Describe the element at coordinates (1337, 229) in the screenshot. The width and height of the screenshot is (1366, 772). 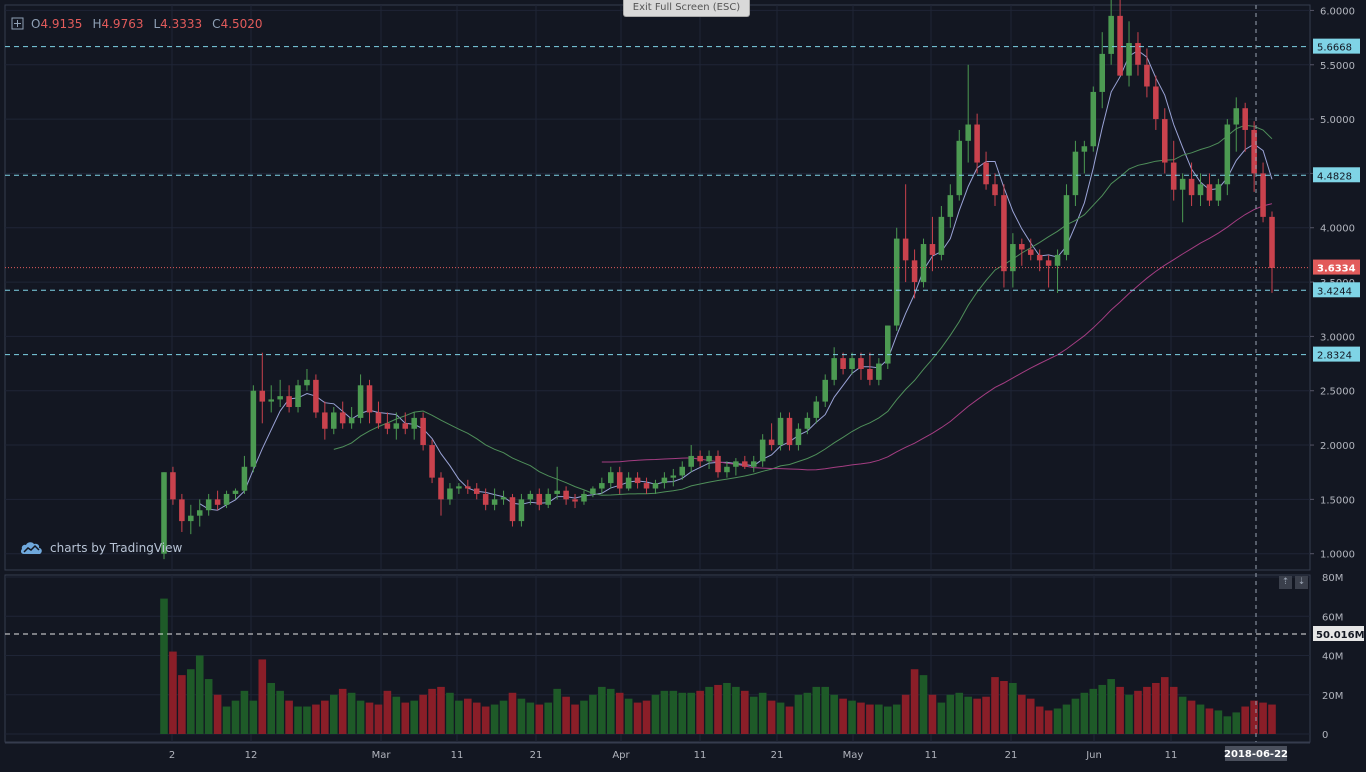
I see `price-tick-label: 4.0000` at that location.